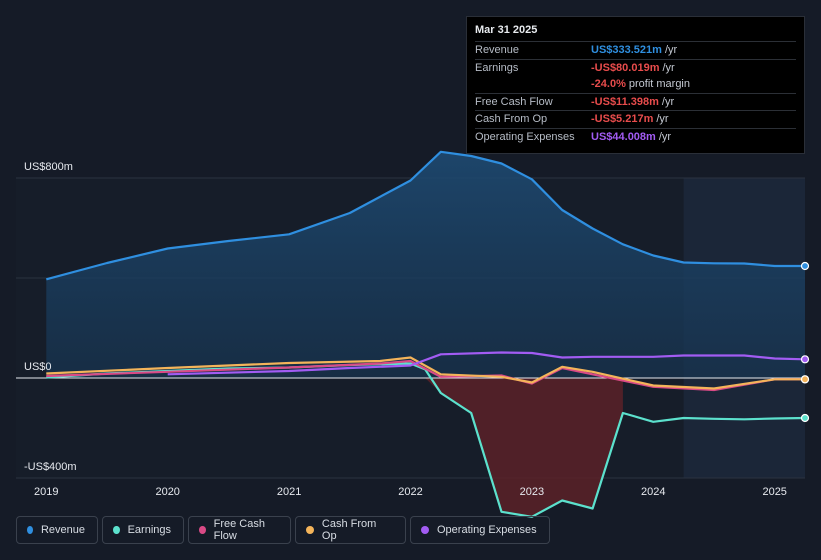 The width and height of the screenshot is (821, 560). What do you see at coordinates (622, 119) in the screenshot?
I see `tooltip-value: -US$5.217m` at bounding box center [622, 119].